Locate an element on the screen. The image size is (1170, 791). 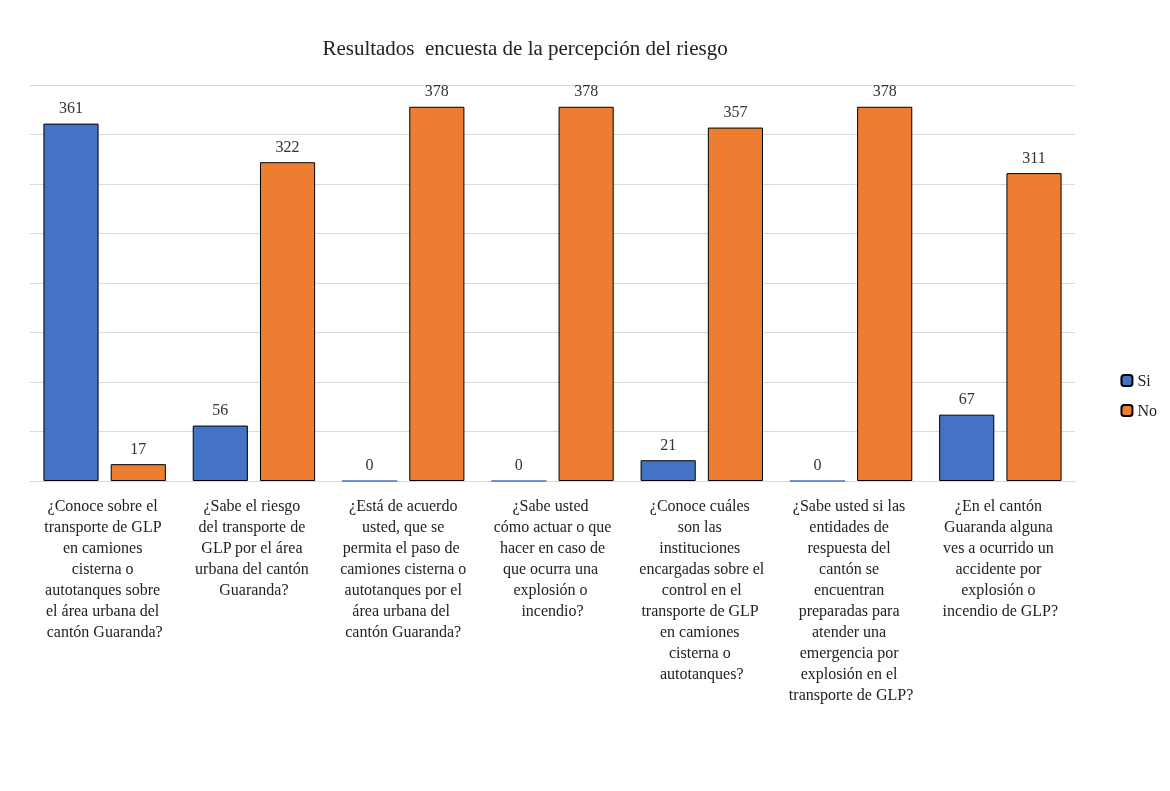
legend-label: No is located at coordinates (1147, 410).